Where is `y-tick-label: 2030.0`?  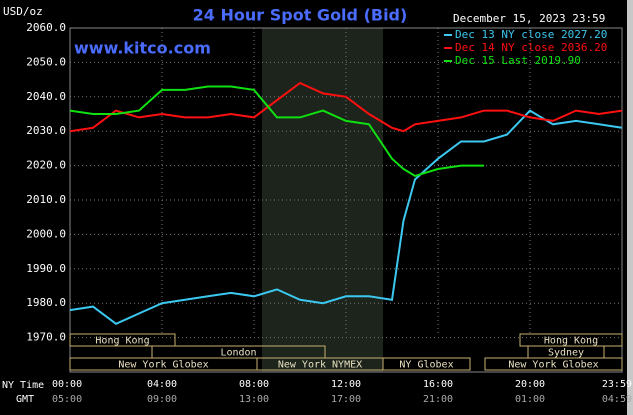 y-tick-label: 2030.0 is located at coordinates (46, 130).